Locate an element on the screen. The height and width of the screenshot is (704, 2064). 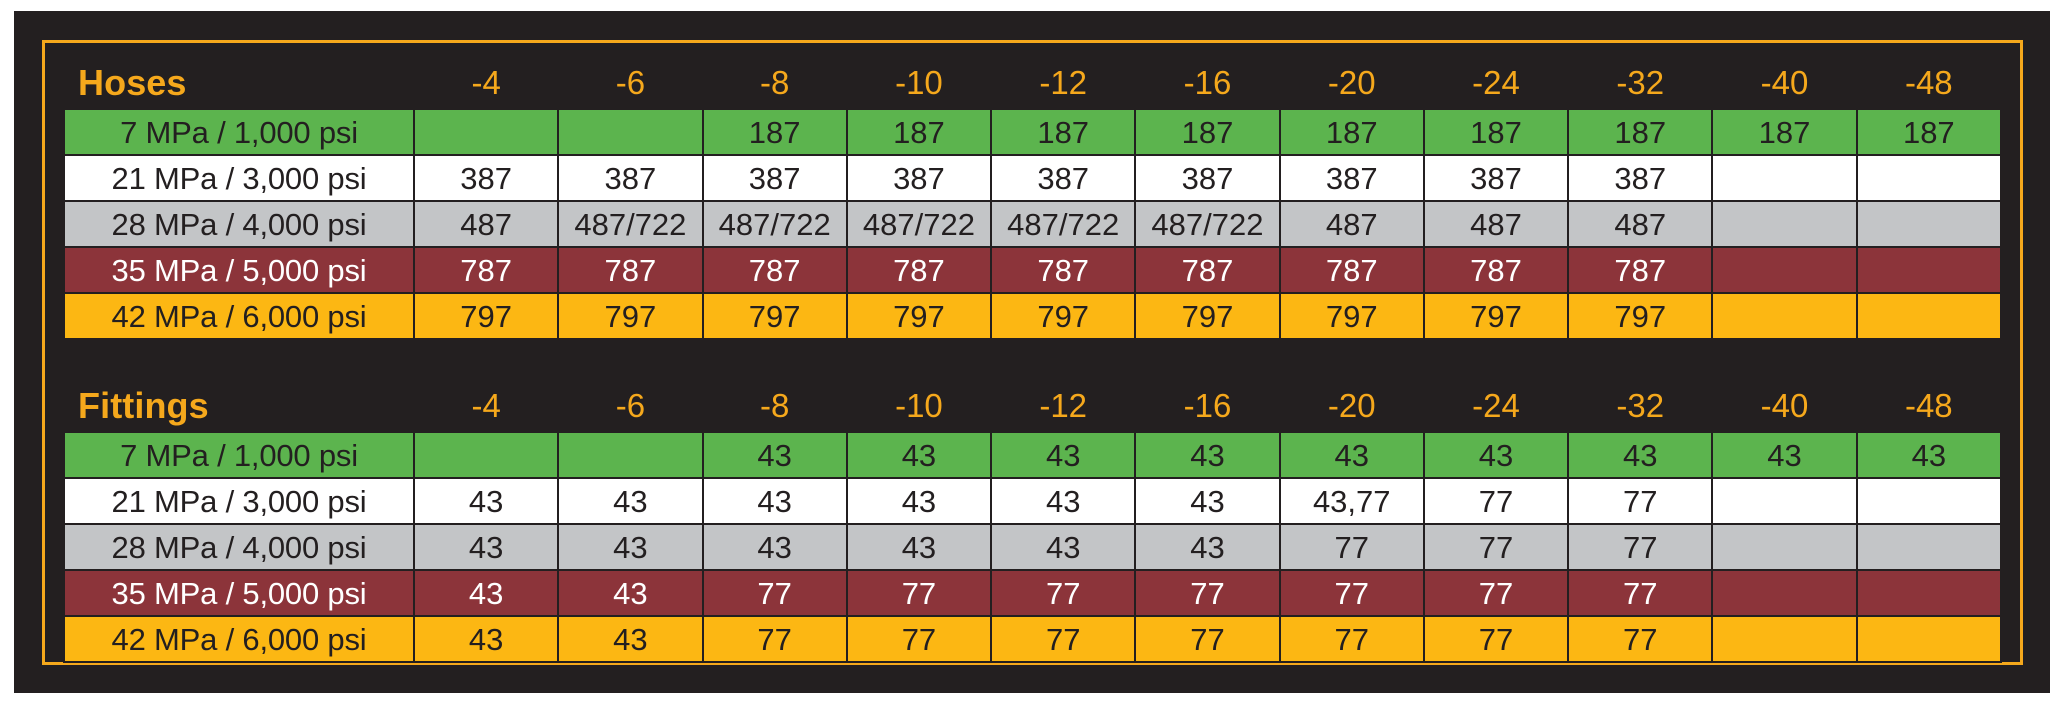
table-row: 42 MPa / 6,000 psi 43 43 77 77 77 77 77 77 77 is located at coordinates (1033, 639).